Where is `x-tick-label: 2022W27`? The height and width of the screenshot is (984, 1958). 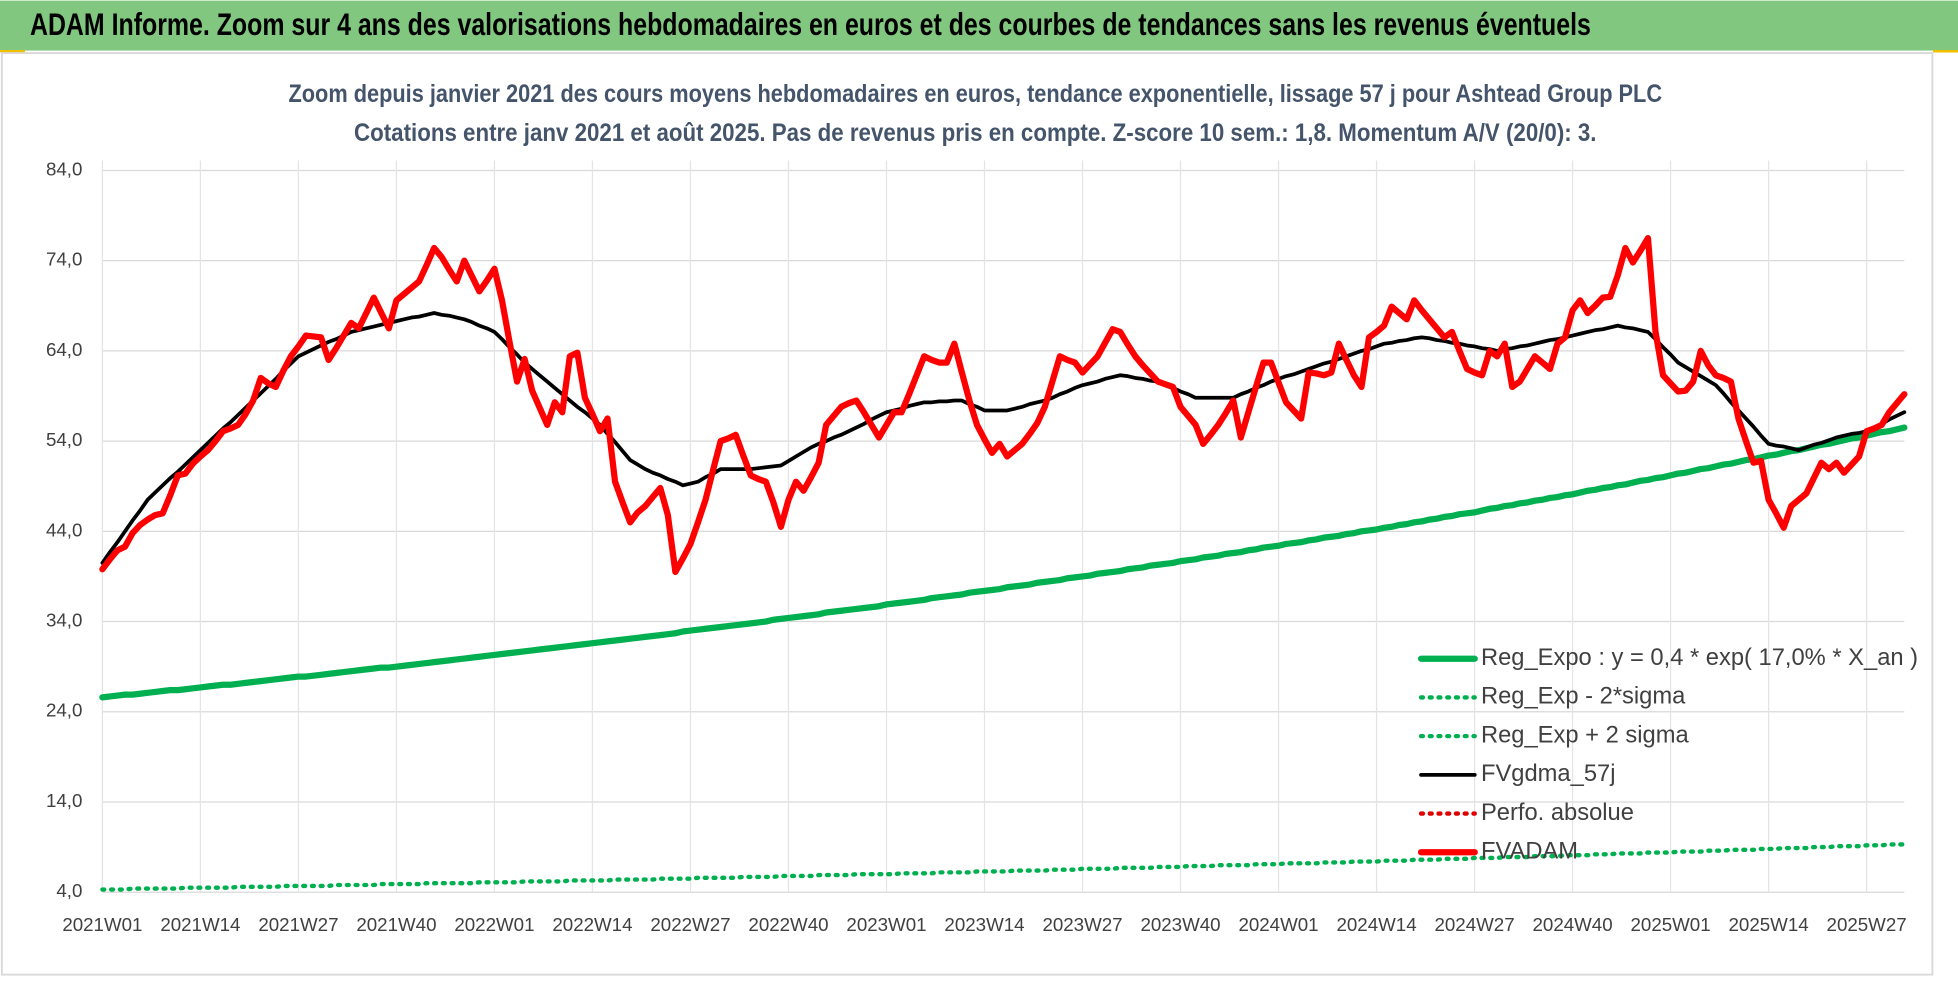
x-tick-label: 2022W27 is located at coordinates (690, 924).